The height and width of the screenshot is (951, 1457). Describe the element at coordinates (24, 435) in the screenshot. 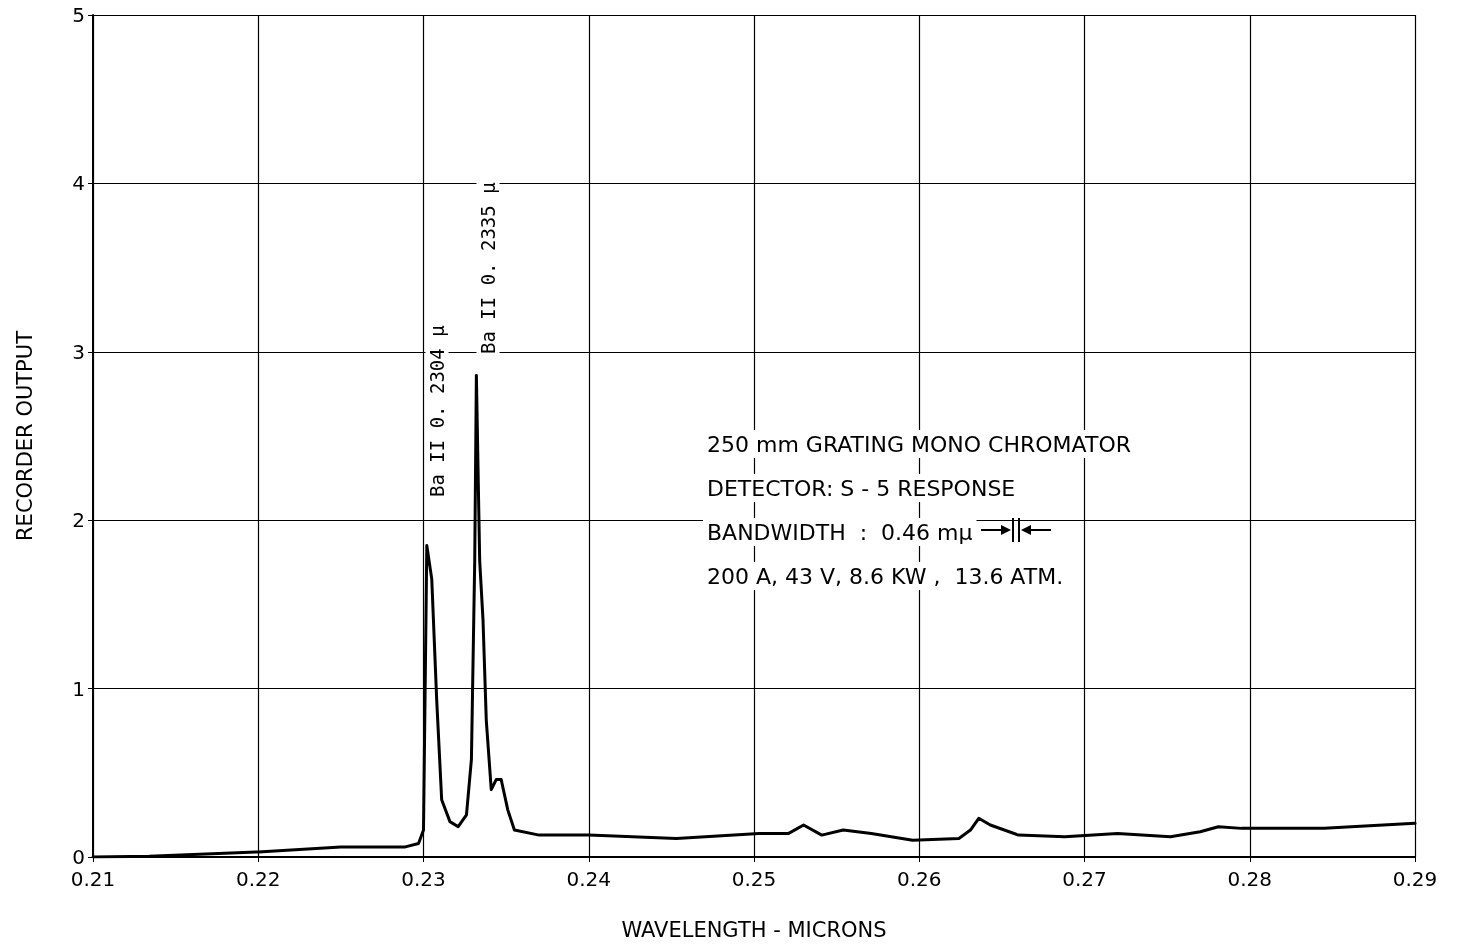

I see `y-axis-title: RECORDER OUTPUT` at that location.